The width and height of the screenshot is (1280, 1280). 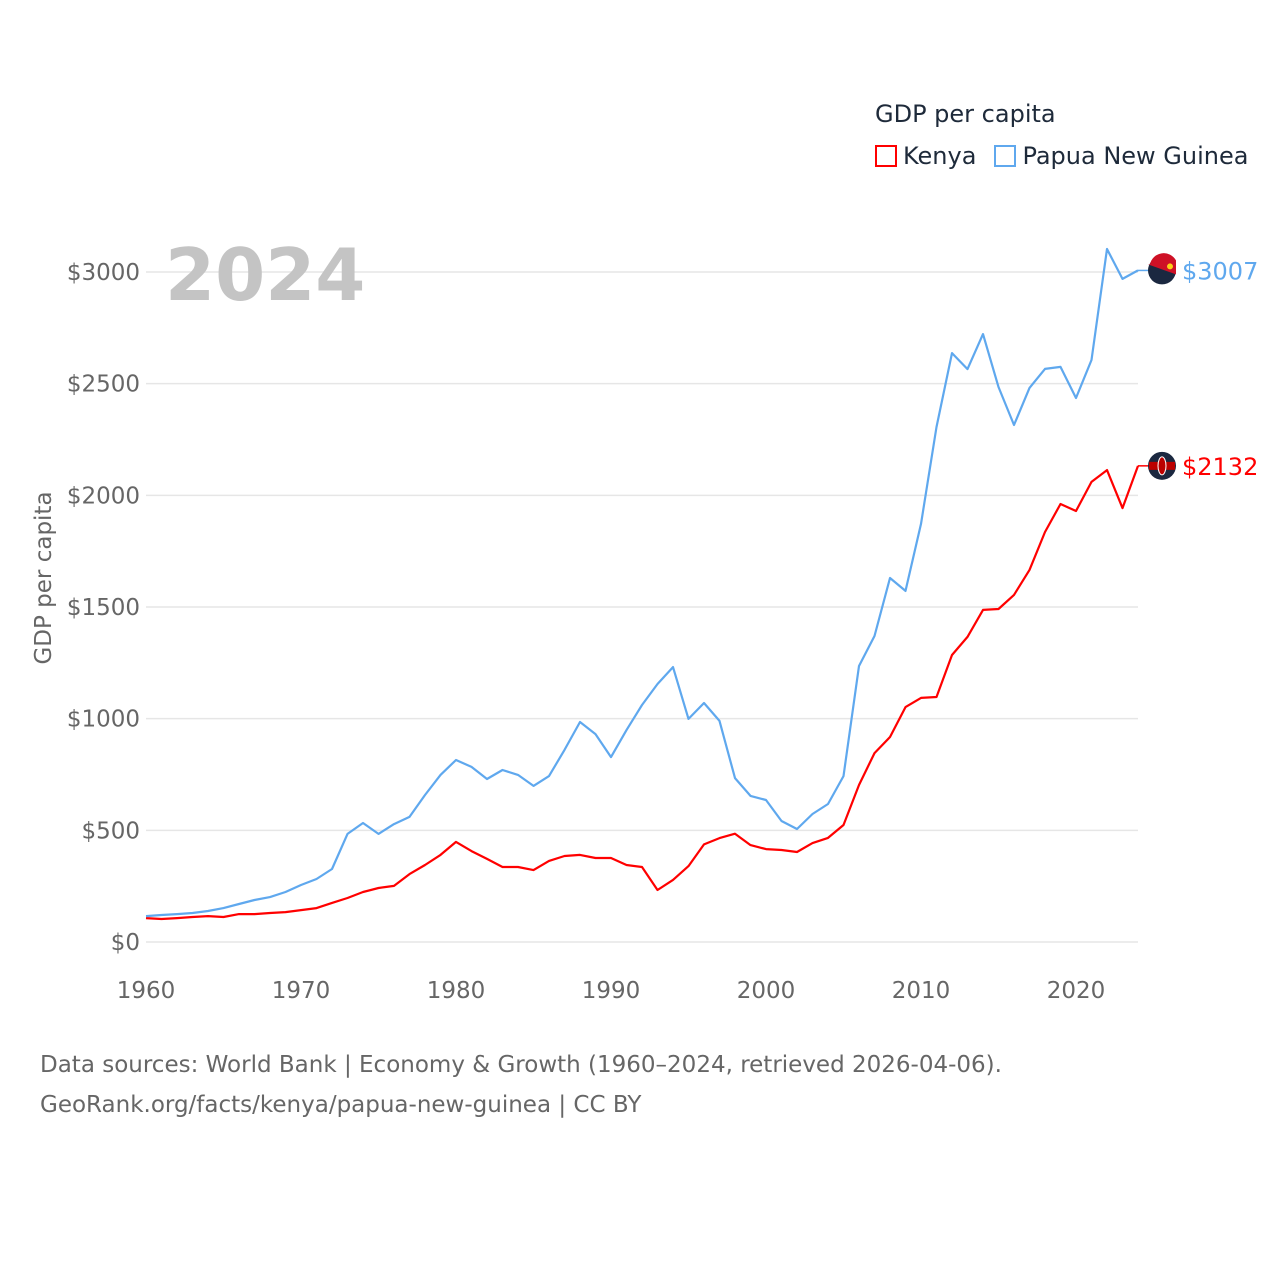 I want to click on end-value-label: $2132, so click(x=1220, y=467).